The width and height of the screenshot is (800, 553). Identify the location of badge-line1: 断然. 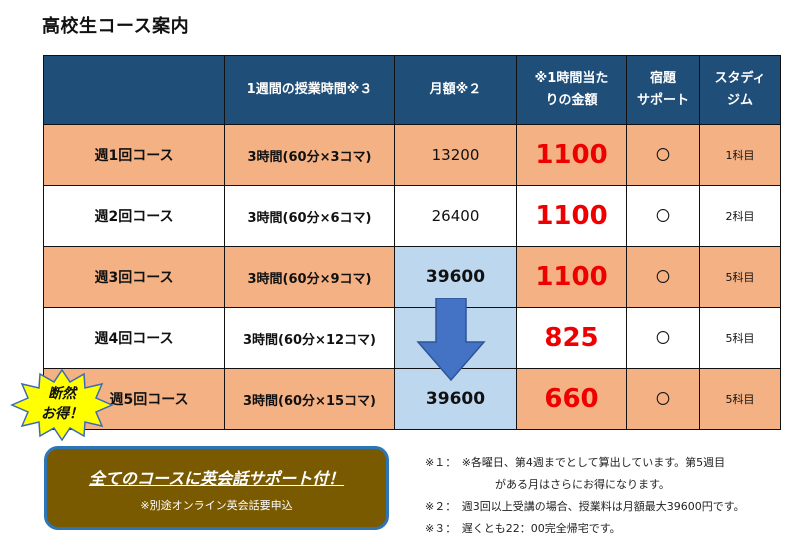
(62, 394).